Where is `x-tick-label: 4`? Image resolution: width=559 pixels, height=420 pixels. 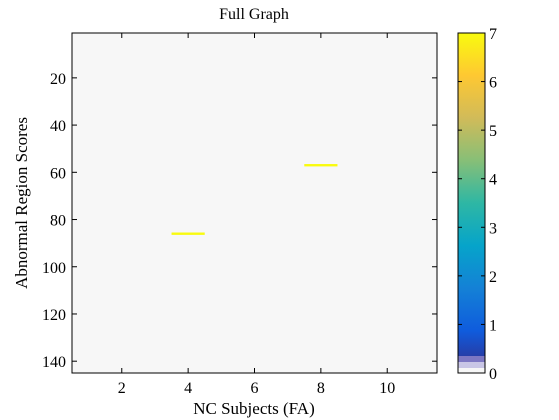 x-tick-label: 4 is located at coordinates (188, 388).